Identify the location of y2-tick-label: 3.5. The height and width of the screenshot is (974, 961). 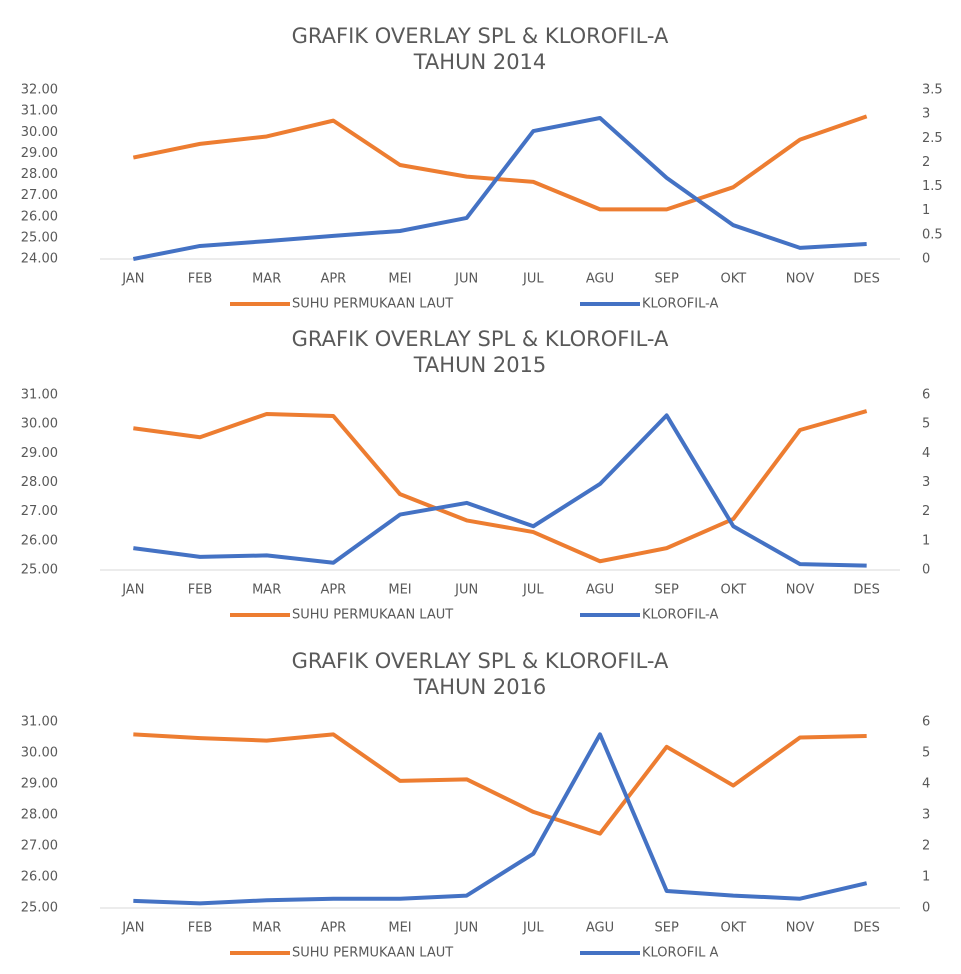
(932, 90).